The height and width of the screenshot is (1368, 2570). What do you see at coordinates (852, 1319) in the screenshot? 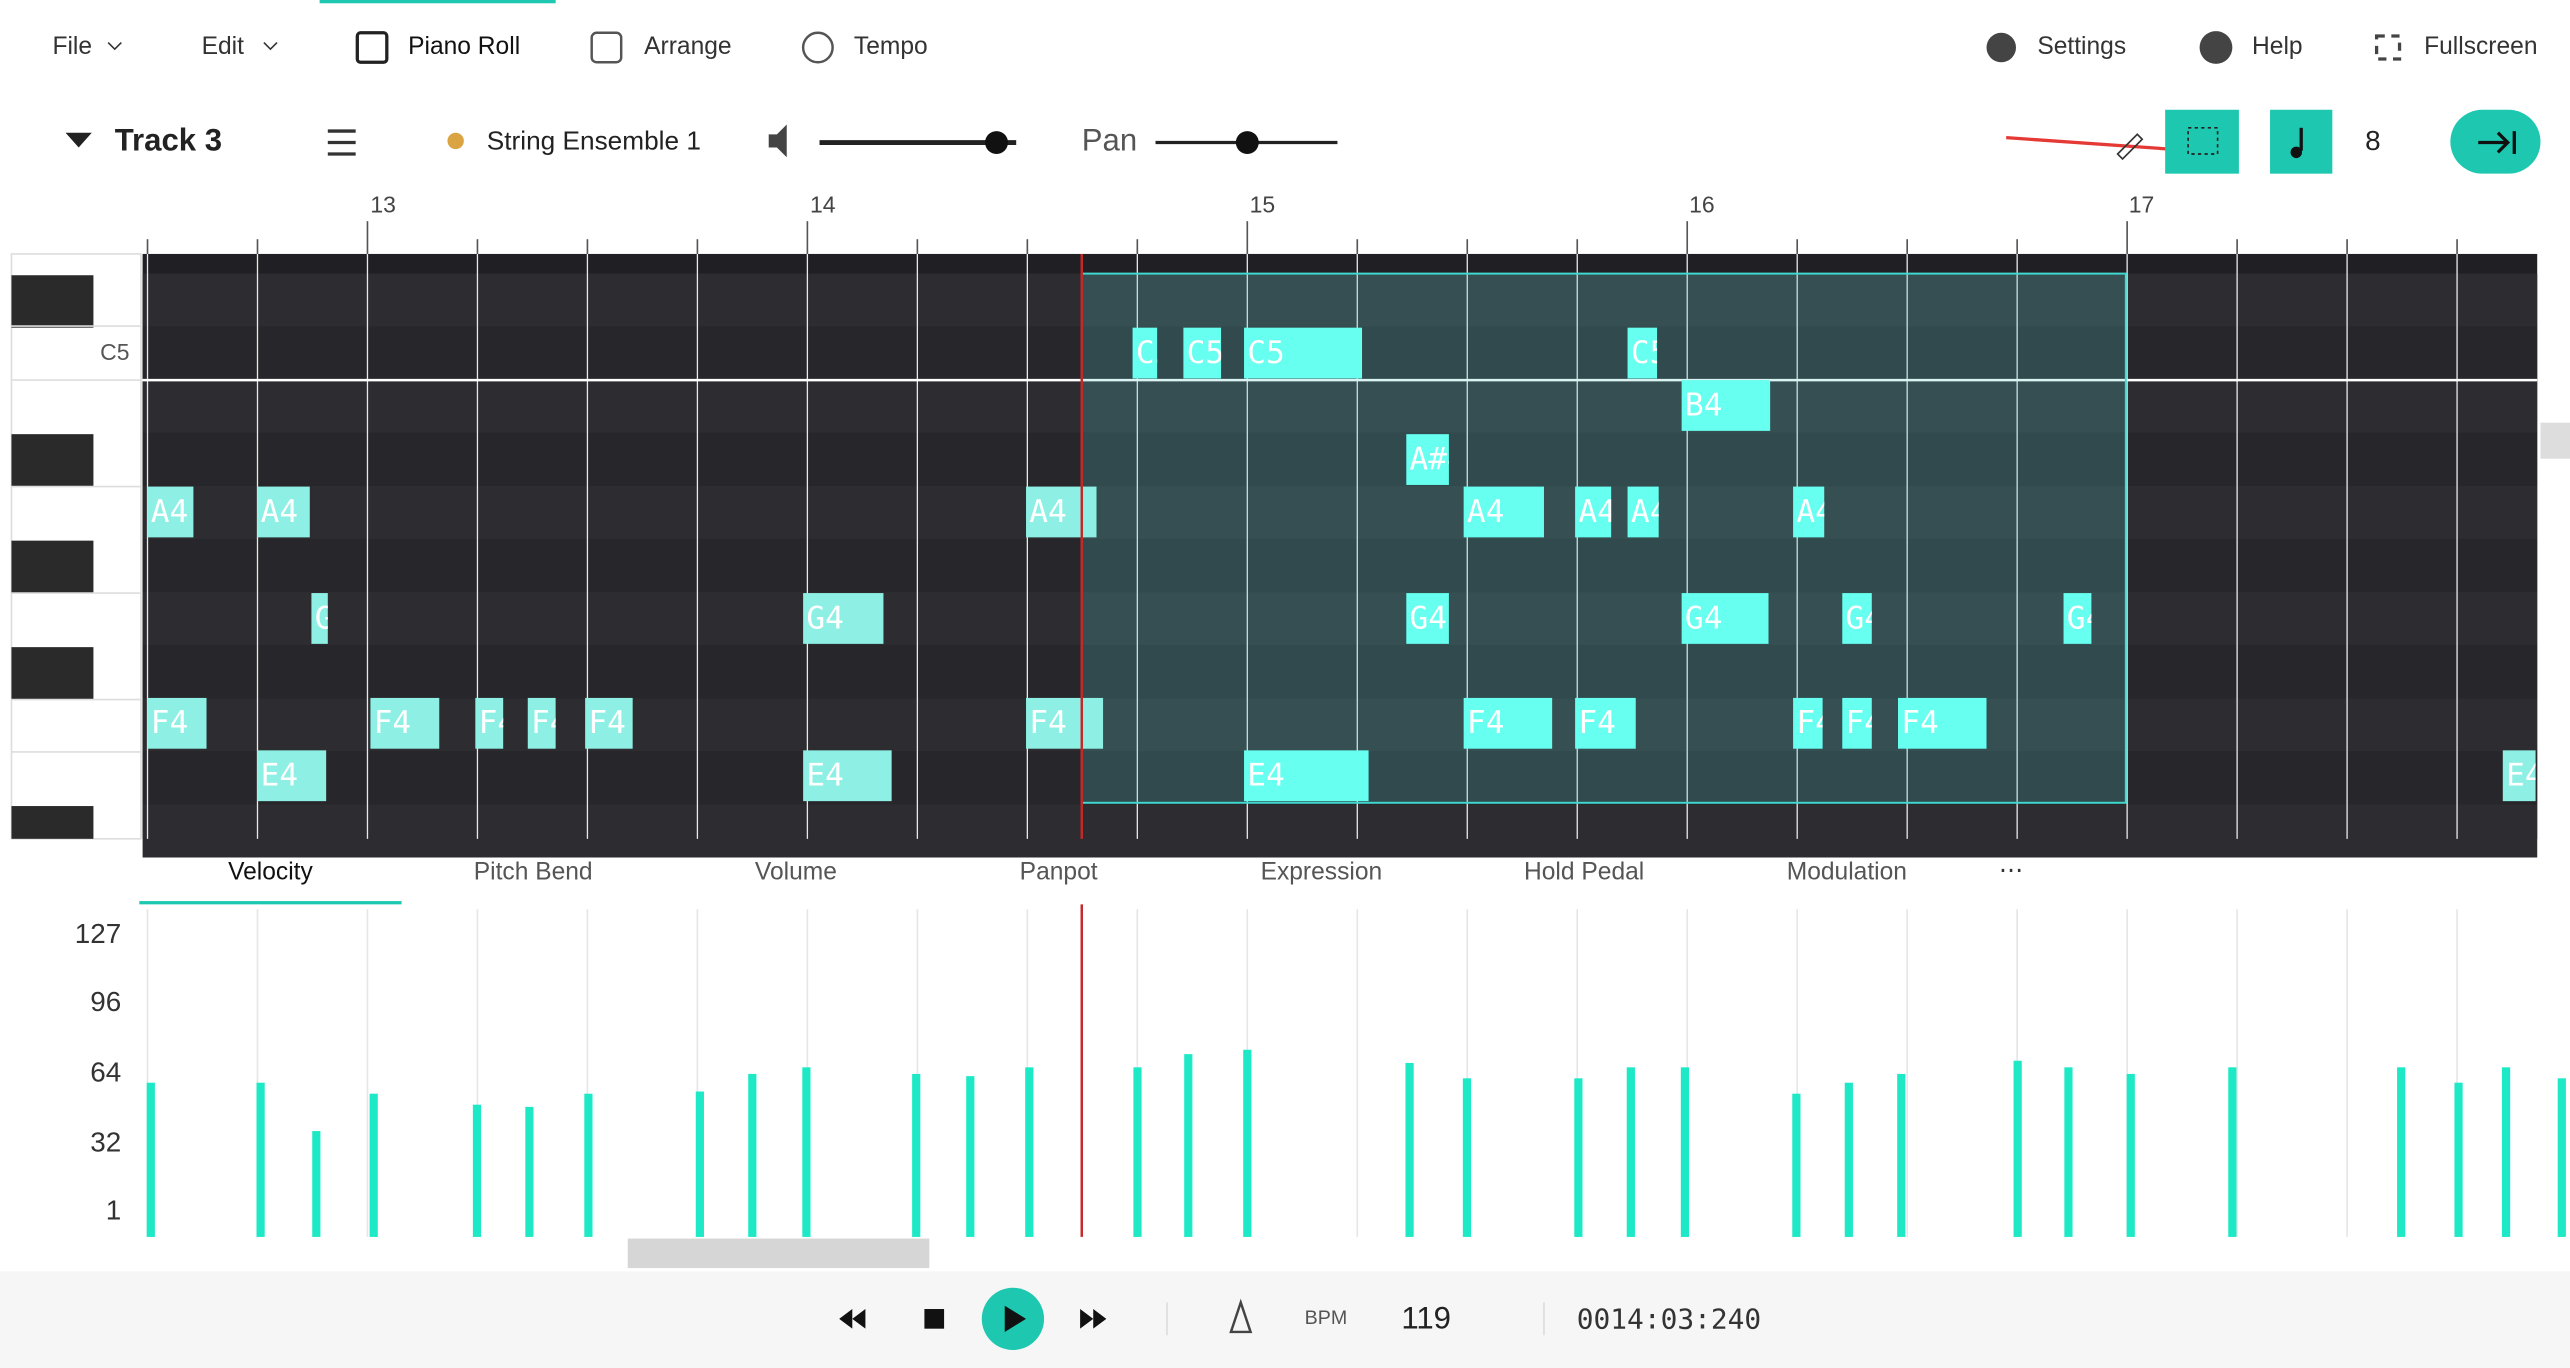
I see `rewind` at bounding box center [852, 1319].